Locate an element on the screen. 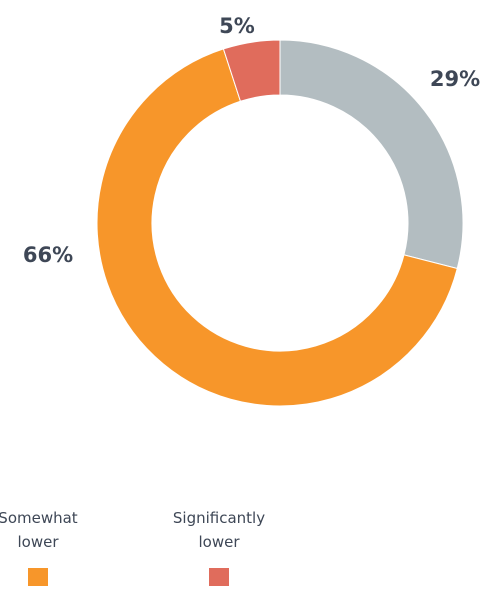 Image resolution: width=497 pixels, height=590 pixels. value-label: 66% is located at coordinates (48, 255).